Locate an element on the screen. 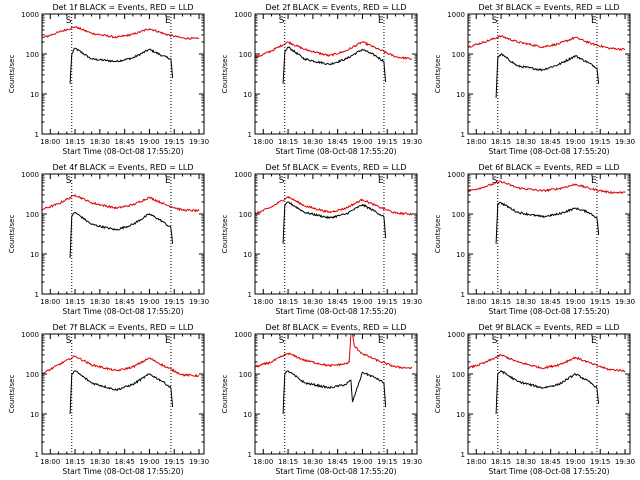 The height and width of the screenshot is (480, 640). chart-title: Det 4f BLACK = Events, RED = LLD is located at coordinates (122, 167).